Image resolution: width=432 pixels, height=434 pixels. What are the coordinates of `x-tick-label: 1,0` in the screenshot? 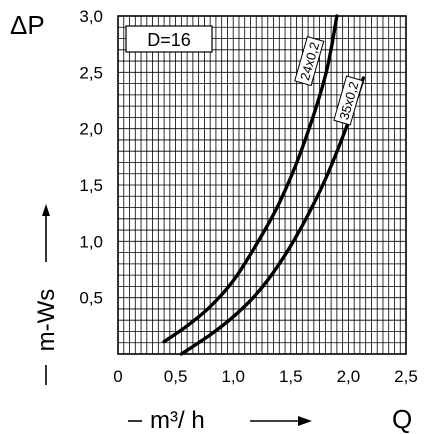 It's located at (233, 376).